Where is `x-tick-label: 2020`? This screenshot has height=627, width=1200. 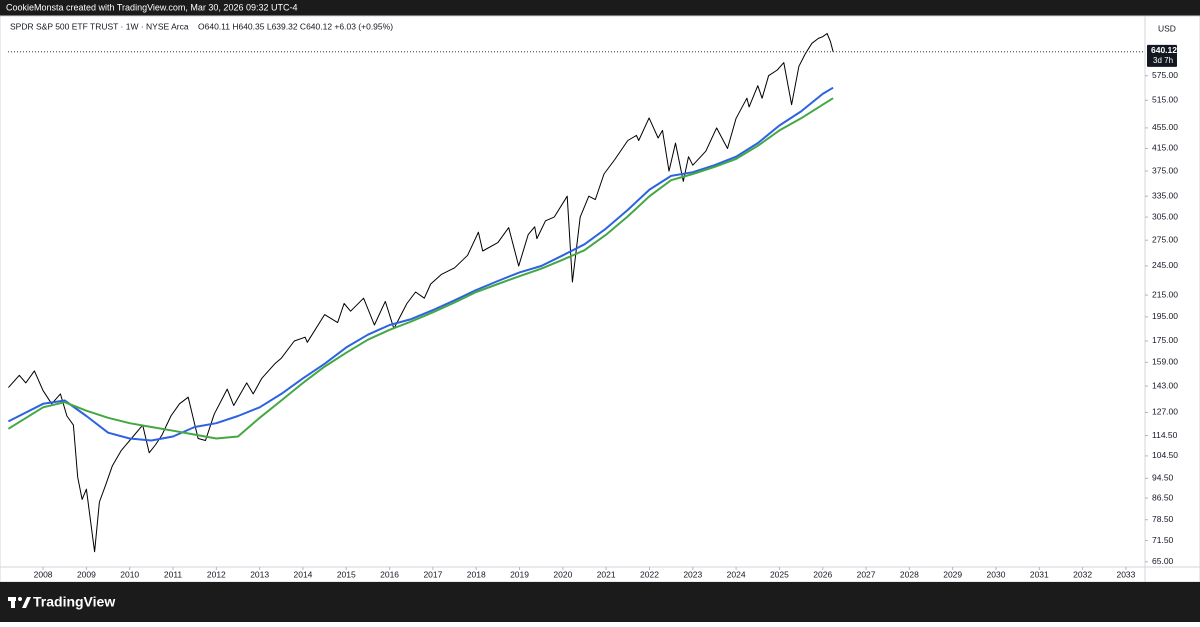 x-tick-label: 2020 is located at coordinates (562, 574).